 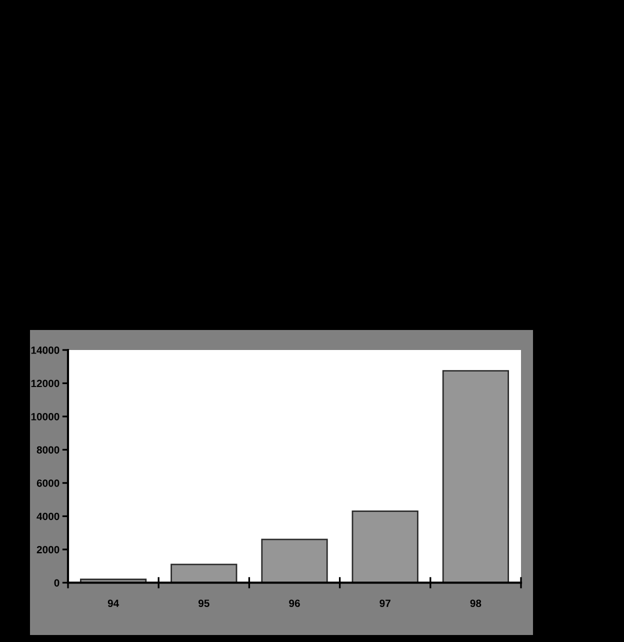 What do you see at coordinates (45, 384) in the screenshot?
I see `y-tick-label: 12000` at bounding box center [45, 384].